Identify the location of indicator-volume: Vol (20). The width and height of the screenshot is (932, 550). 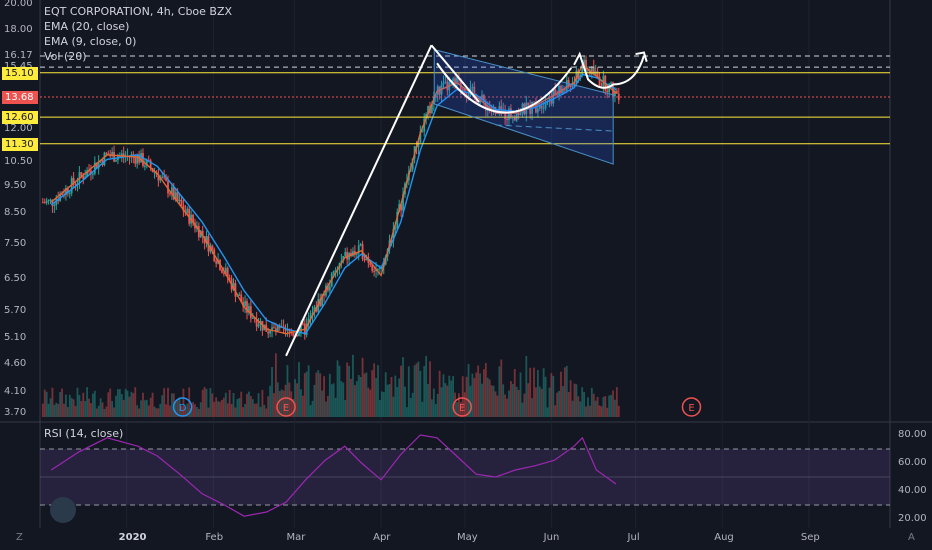
(65, 56).